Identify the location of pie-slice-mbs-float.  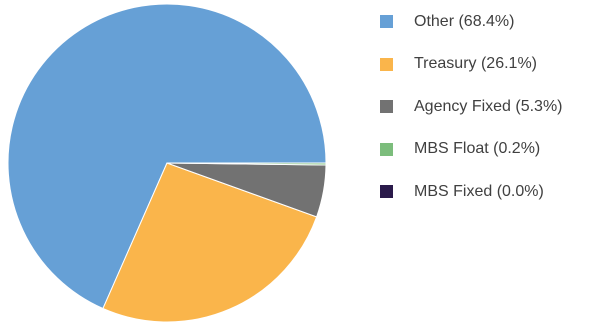
(246, 164).